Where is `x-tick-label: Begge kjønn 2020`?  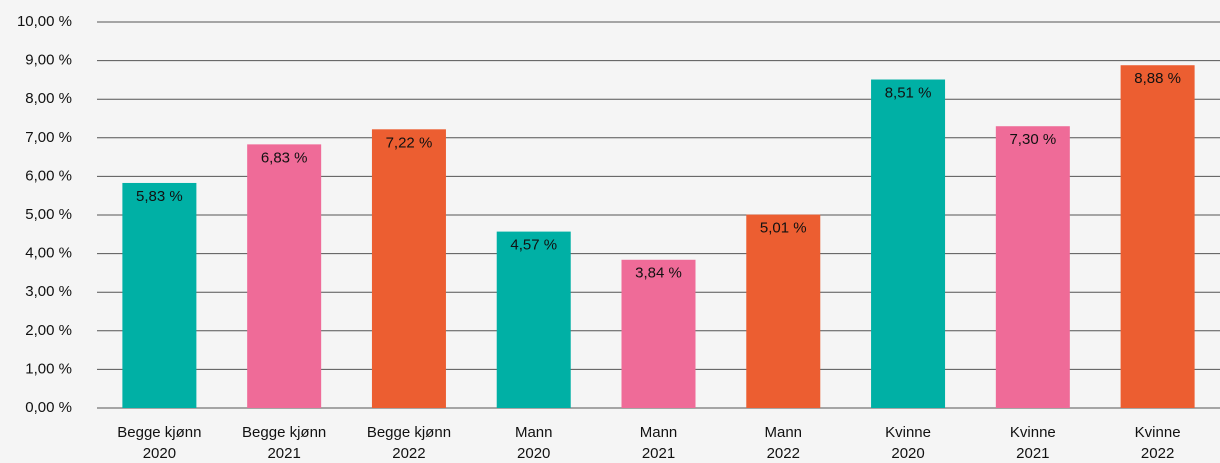
x-tick-label: Begge kjønn 2020 is located at coordinates (159, 443).